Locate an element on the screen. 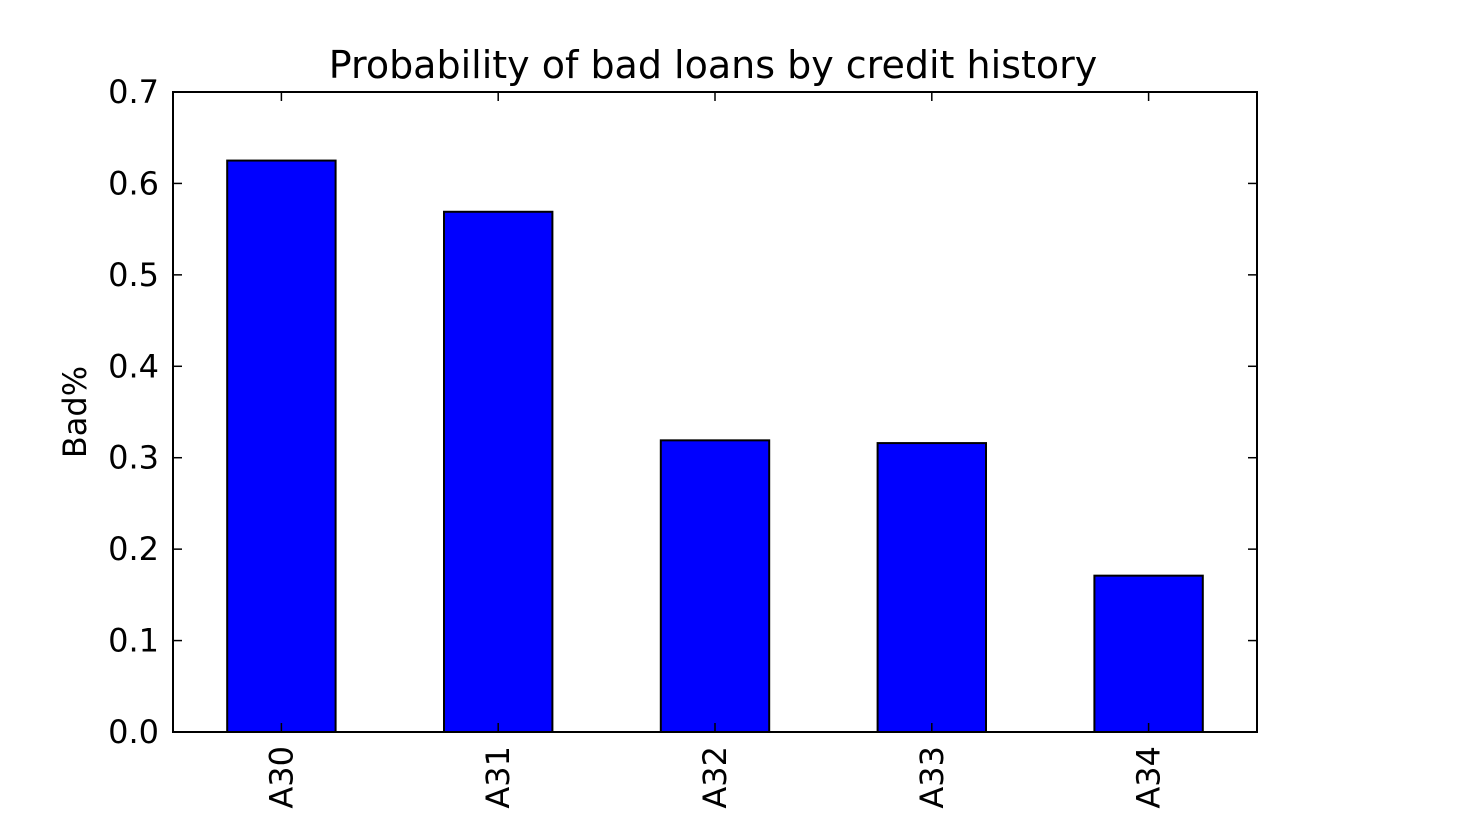 This screenshot has height=834, width=1466. y-tick-label: 0.5 is located at coordinates (133, 275).